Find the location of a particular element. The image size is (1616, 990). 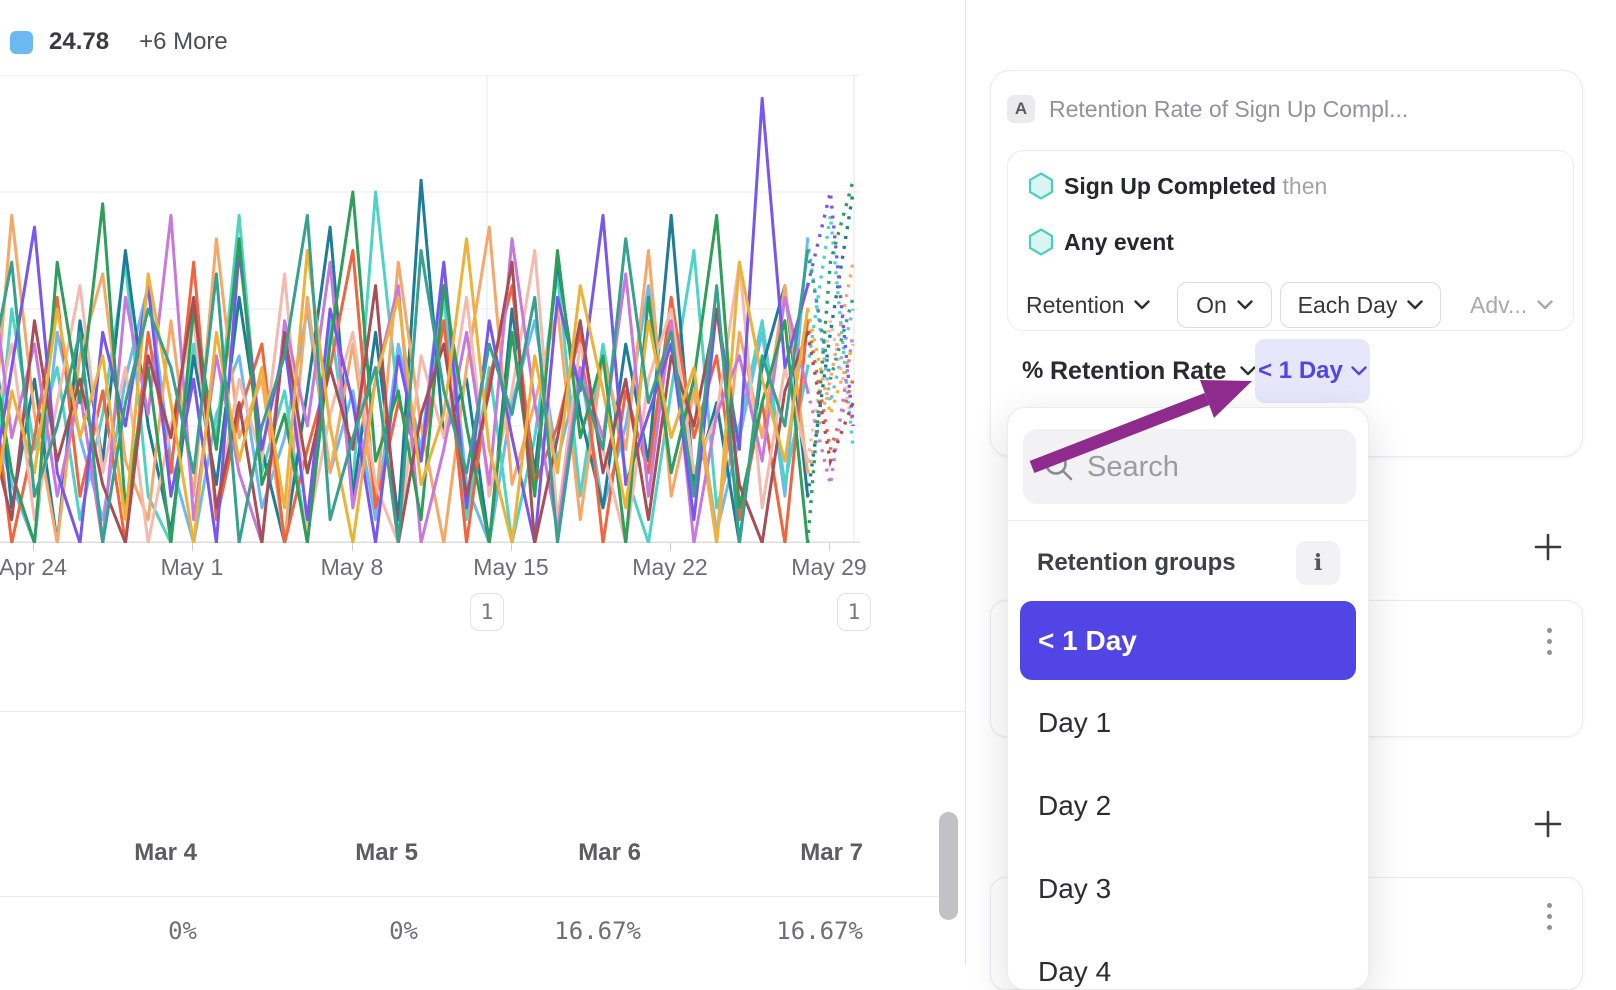

axis-tick-label: May 29 is located at coordinates (829, 567).